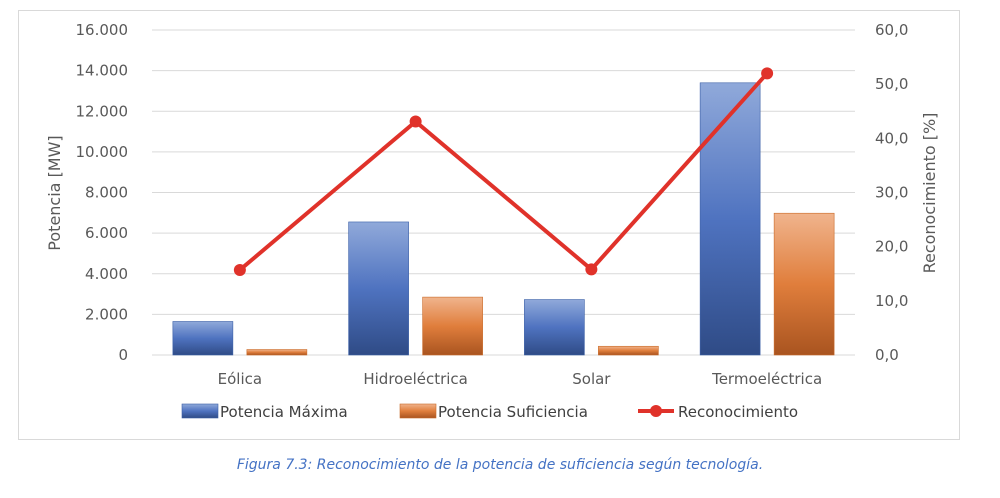 Image resolution: width=1000 pixels, height=498 pixels. Describe the element at coordinates (102, 71) in the screenshot. I see `y-tick-label: 14.000` at that location.